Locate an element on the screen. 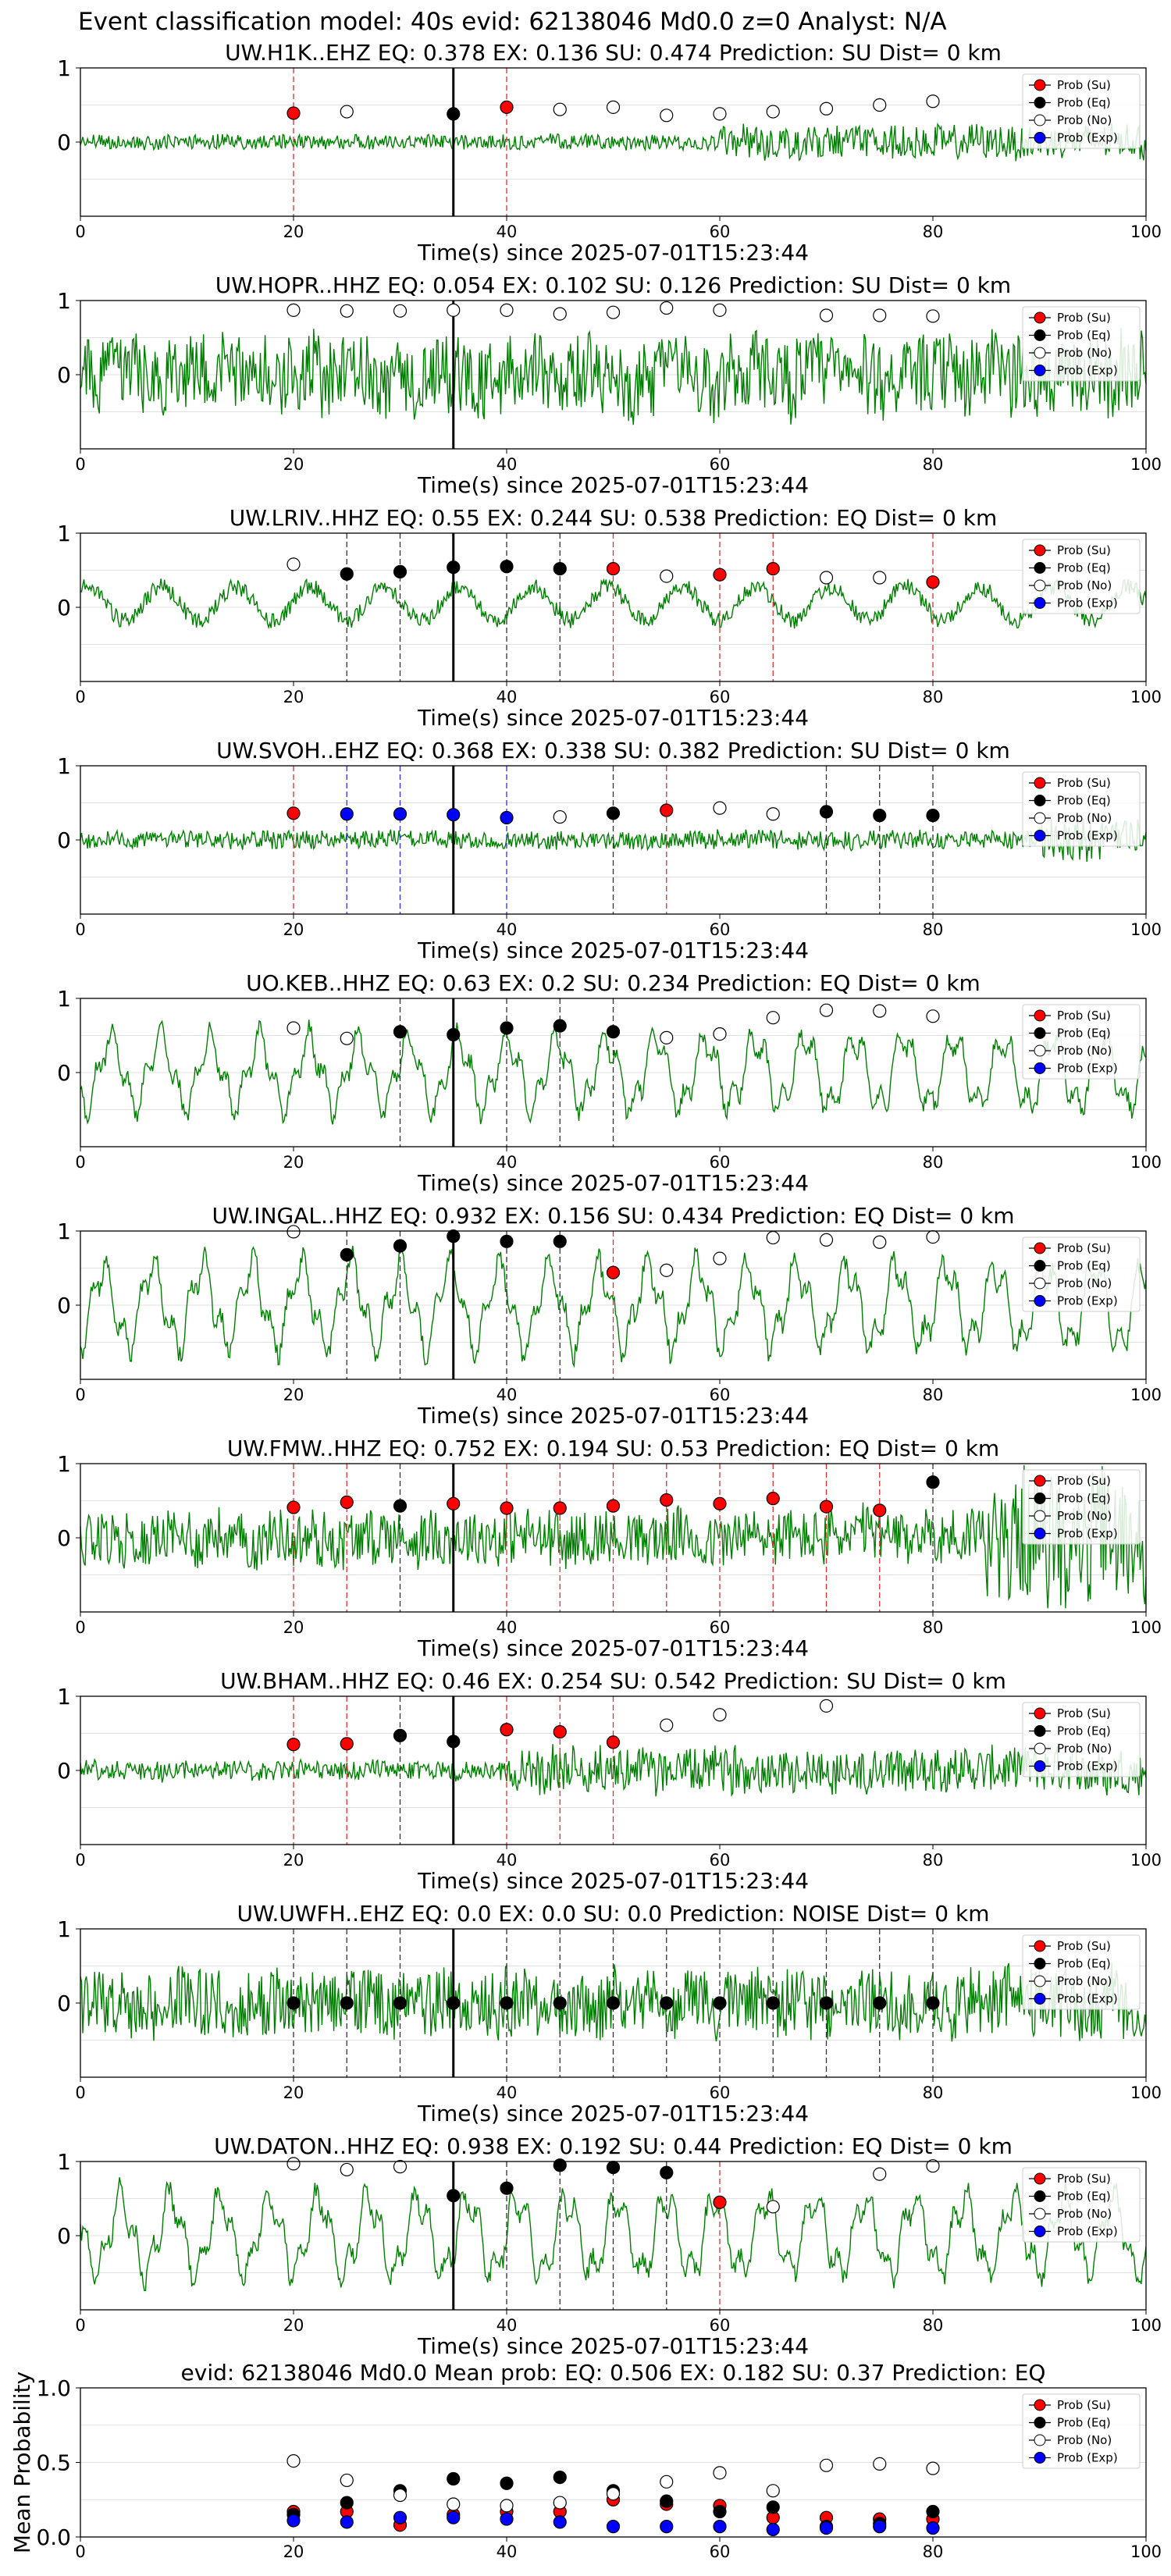 This screenshot has width=1171, height=2576. x-tick-label: 100 is located at coordinates (1146, 697).